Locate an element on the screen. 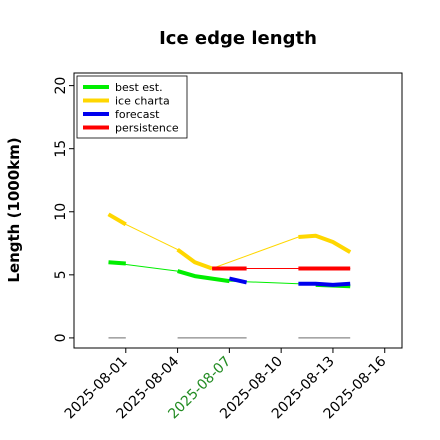  legend-label-0: best est. is located at coordinates (139, 87).